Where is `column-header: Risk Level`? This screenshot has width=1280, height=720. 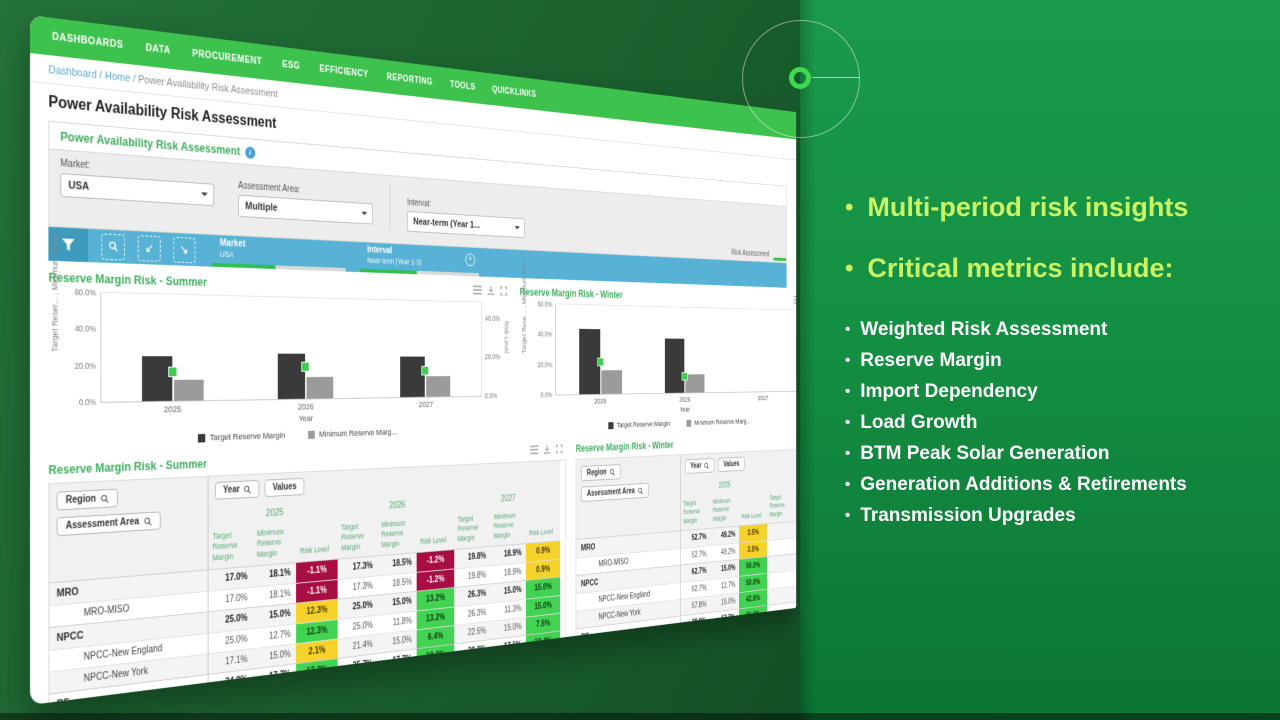 column-header: Risk Level is located at coordinates (753, 508).